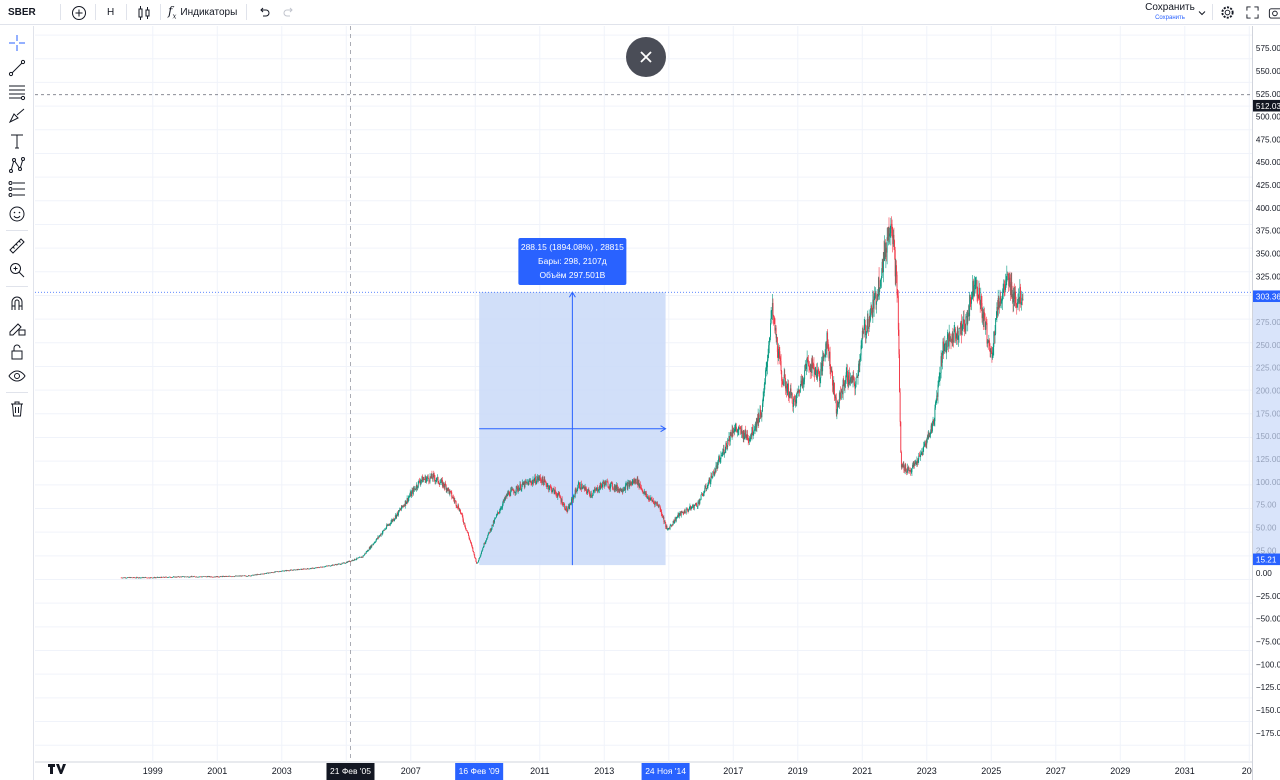  Describe the element at coordinates (111, 12) in the screenshot. I see `interval-button: Н` at that location.